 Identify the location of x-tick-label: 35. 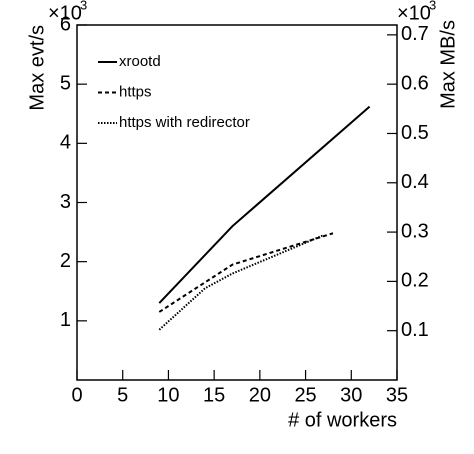
(397, 395).